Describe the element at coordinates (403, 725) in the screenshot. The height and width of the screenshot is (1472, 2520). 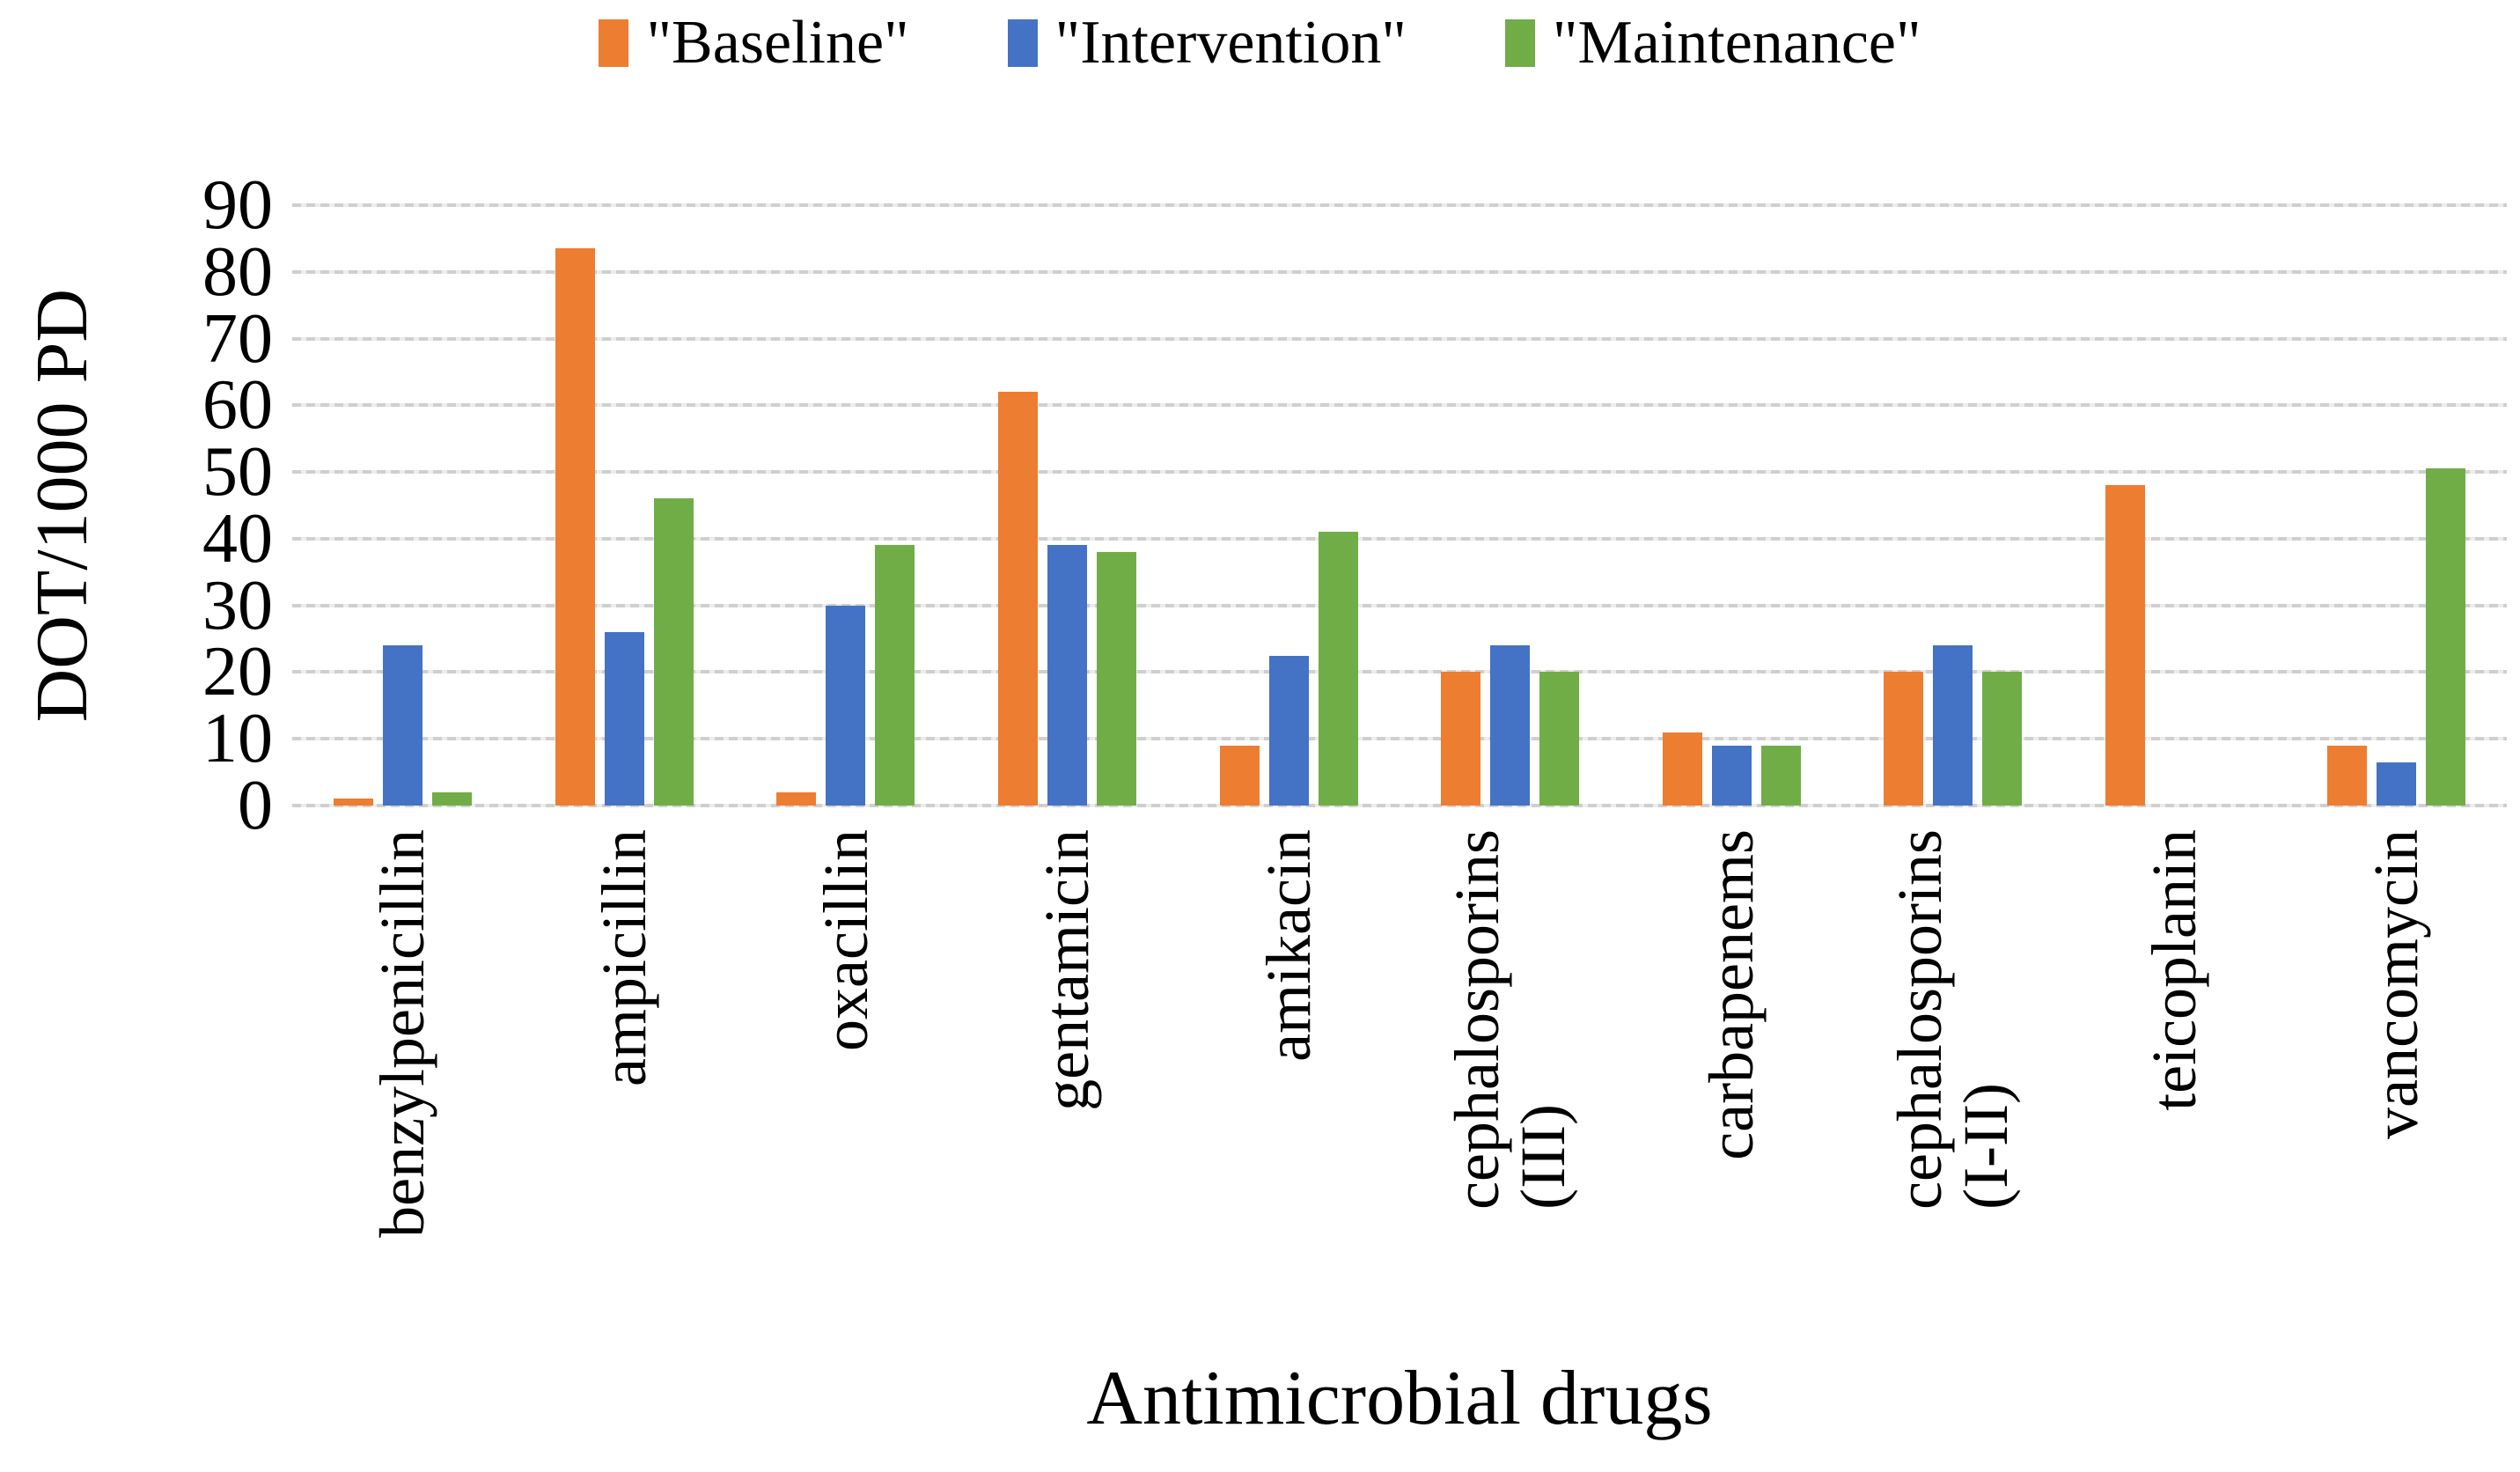
I see `bar-intervention-benzylpenicillin` at that location.